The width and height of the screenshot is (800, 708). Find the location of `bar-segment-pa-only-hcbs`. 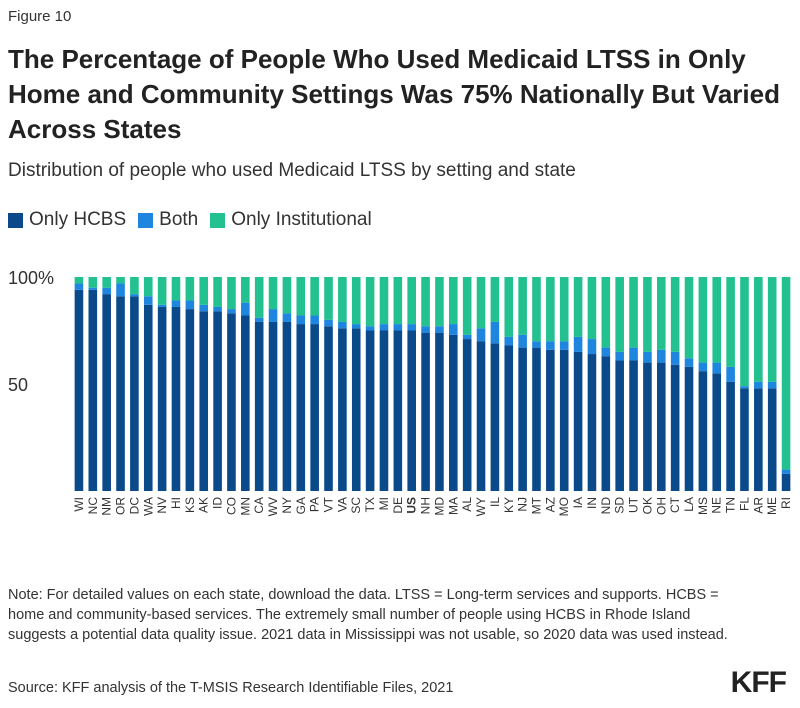

bar-segment-pa-only-hcbs is located at coordinates (314, 407).